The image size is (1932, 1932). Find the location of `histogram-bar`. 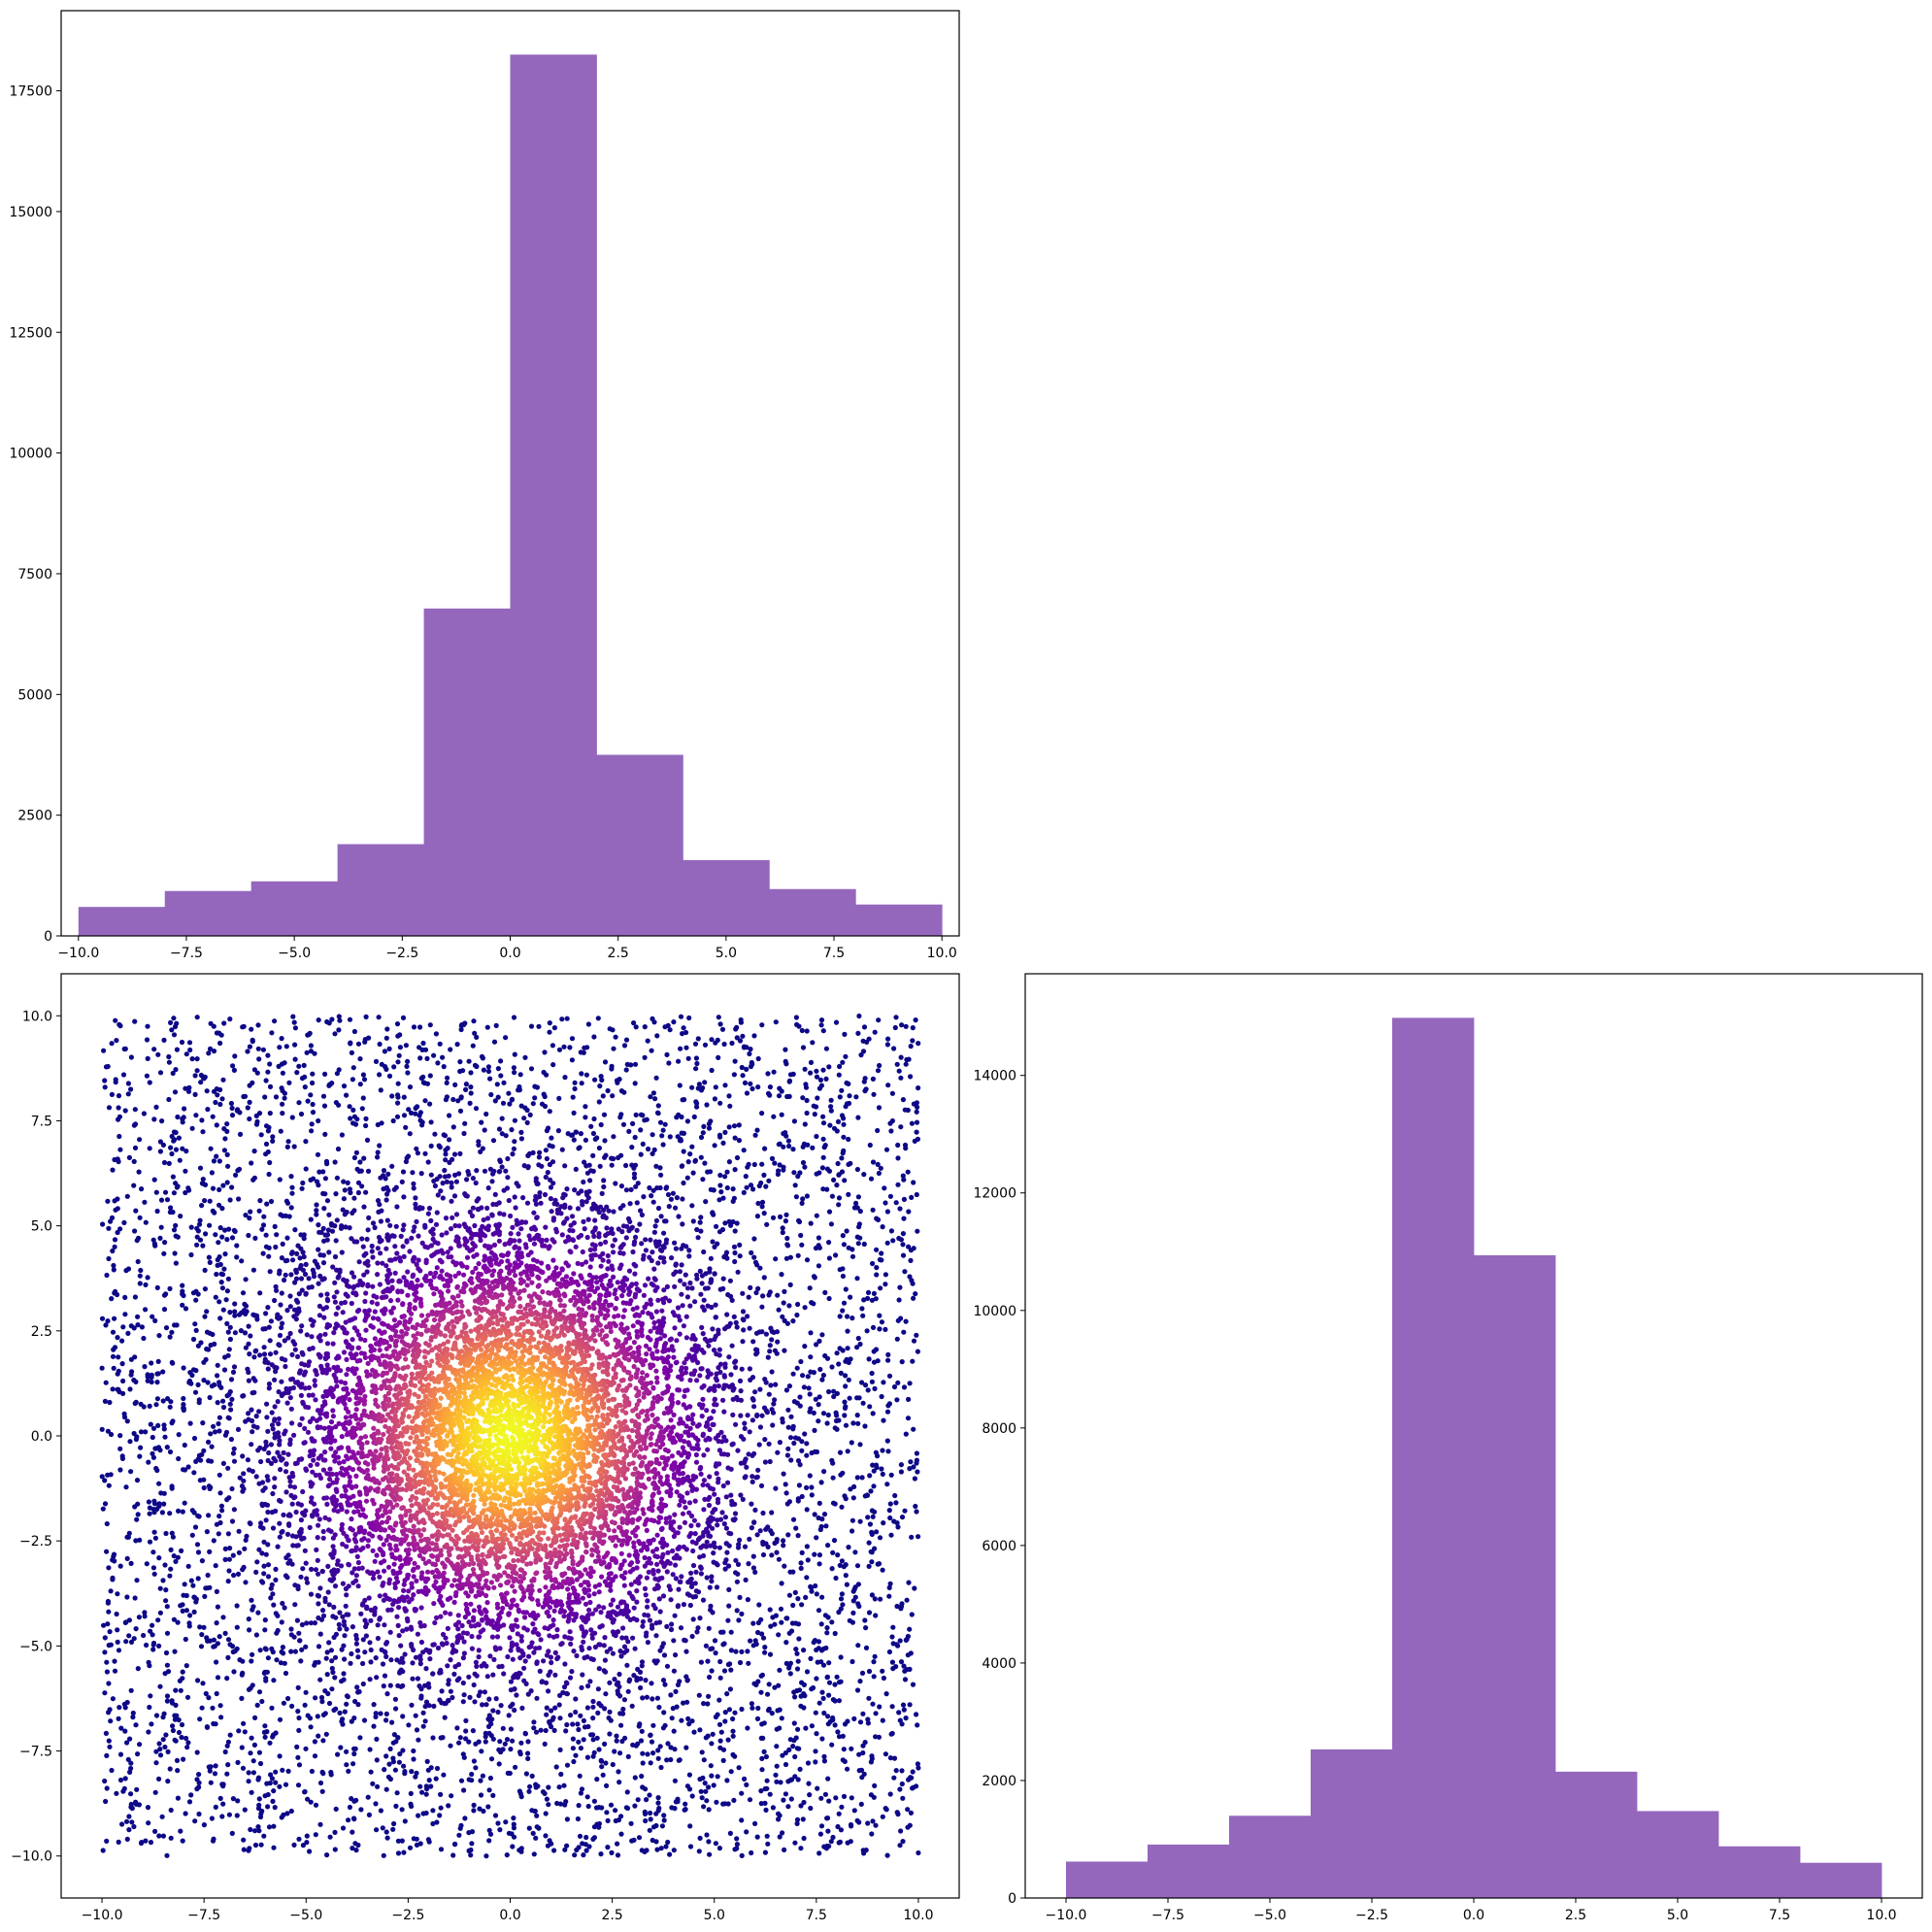

histogram-bar is located at coordinates (294, 908).